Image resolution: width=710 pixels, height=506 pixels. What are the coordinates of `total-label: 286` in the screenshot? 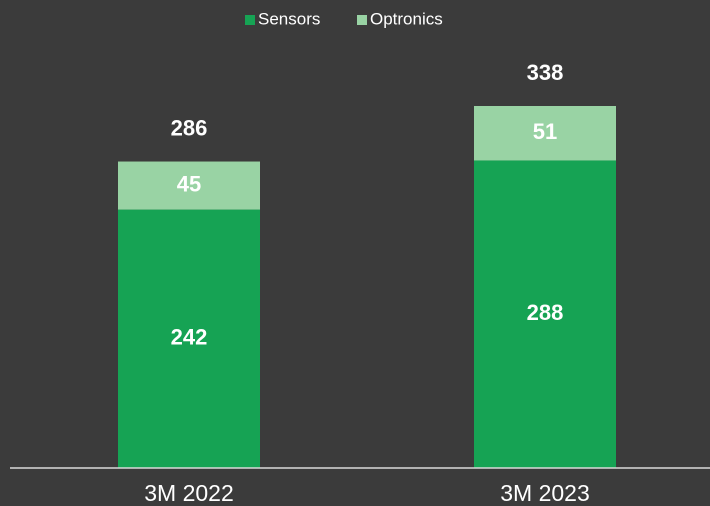 It's located at (189, 127).